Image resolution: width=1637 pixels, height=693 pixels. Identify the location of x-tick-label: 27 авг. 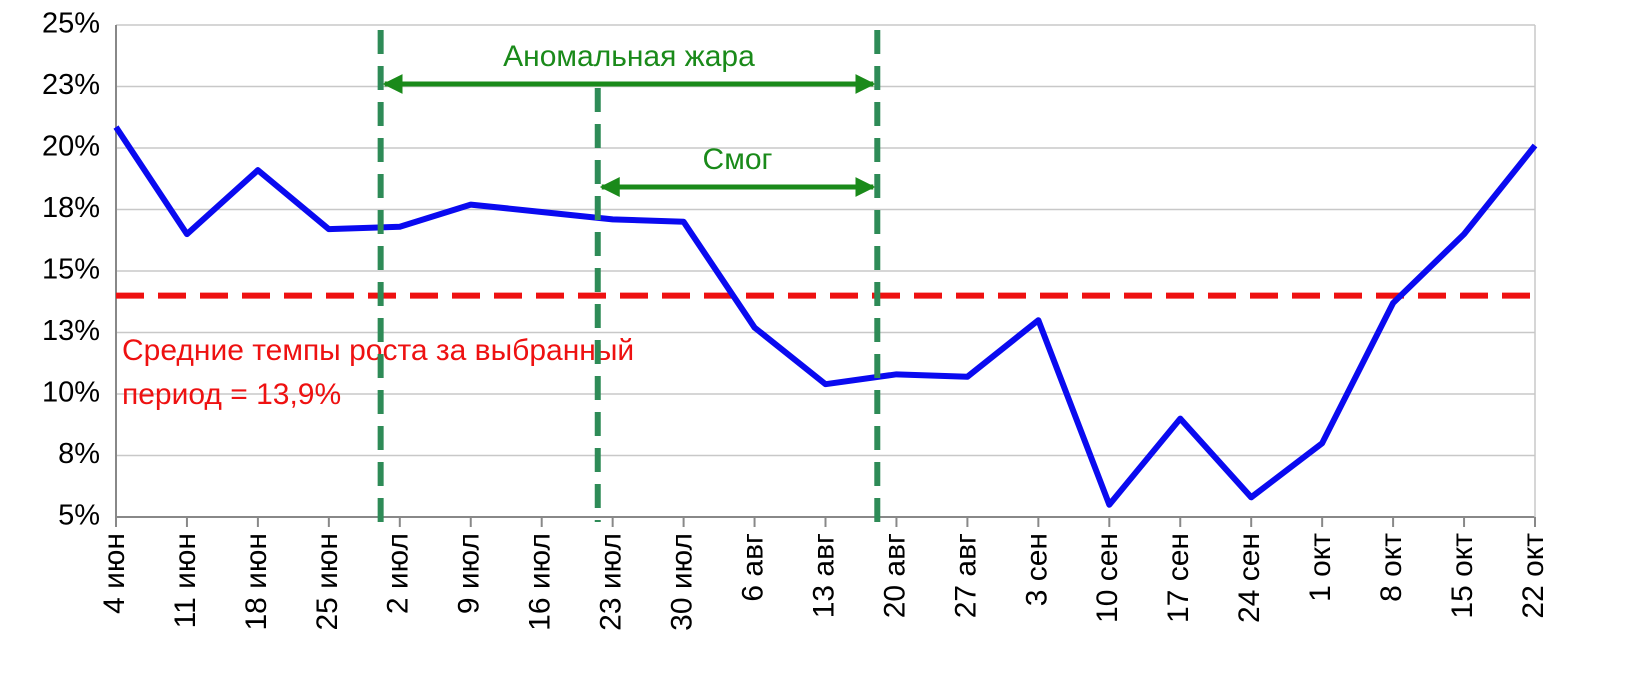
(965, 575).